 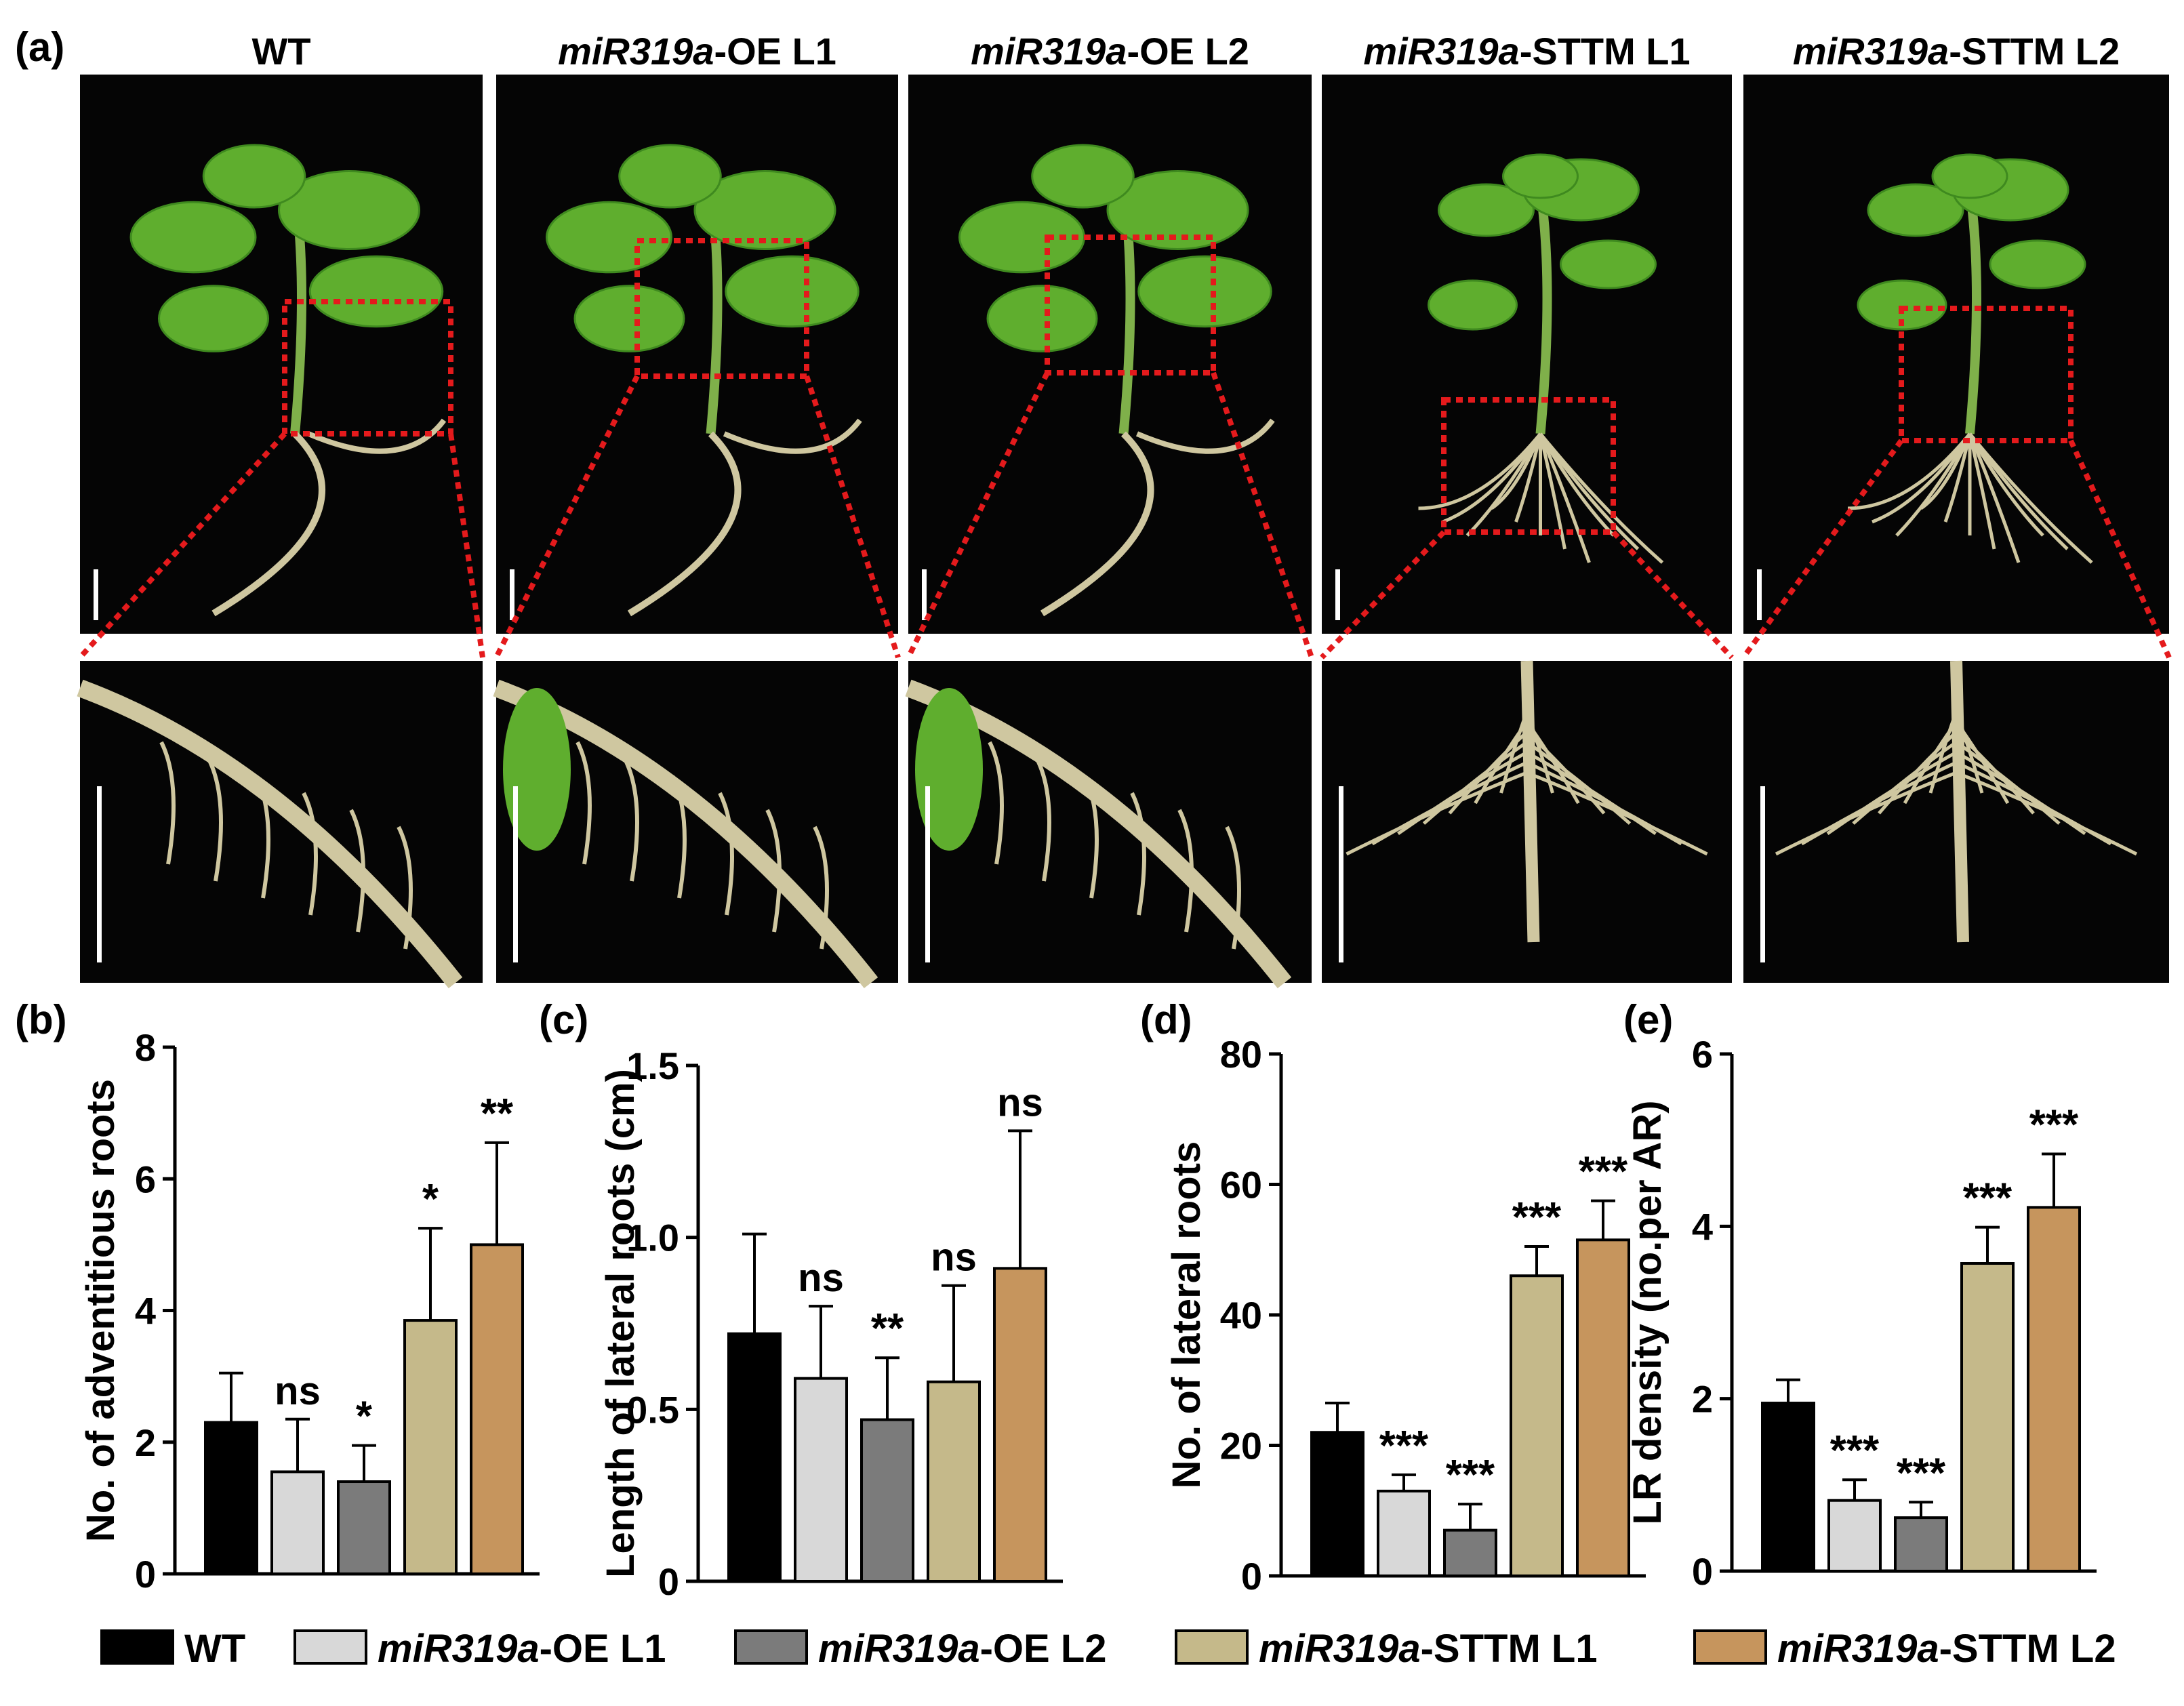 What do you see at coordinates (214, 1649) in the screenshot?
I see `legend-label-wt: WT` at bounding box center [214, 1649].